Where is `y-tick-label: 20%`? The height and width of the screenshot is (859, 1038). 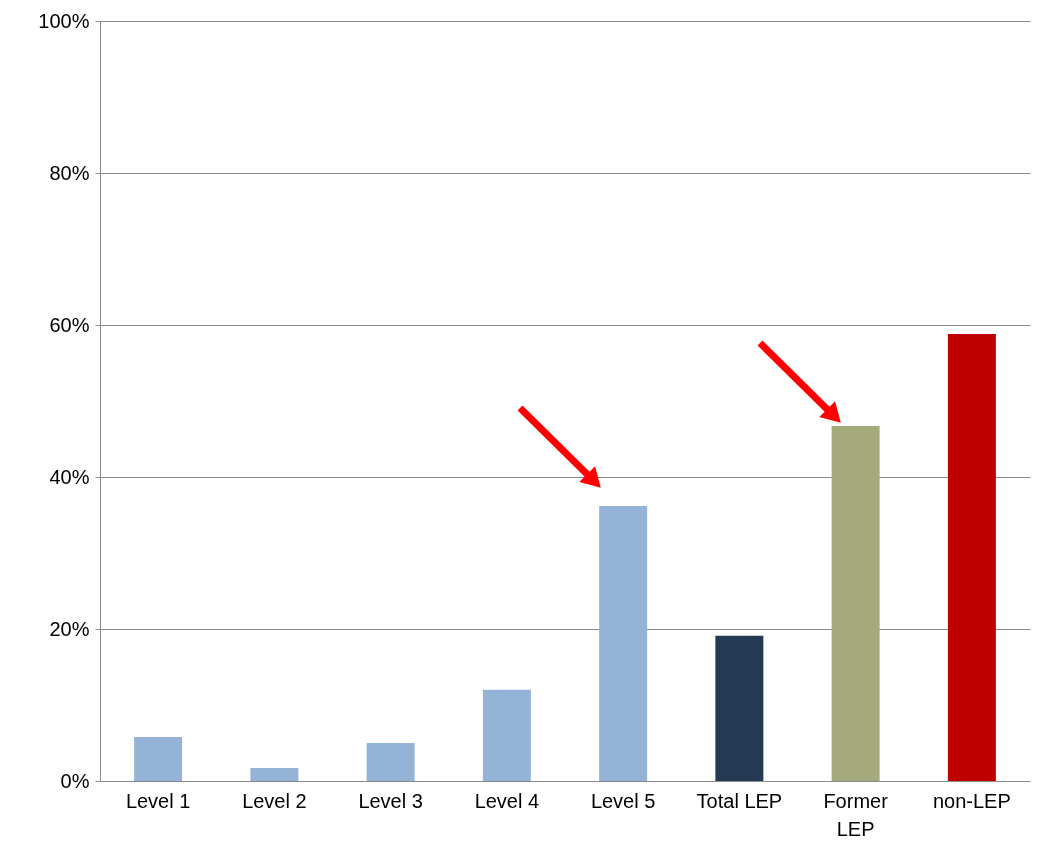
y-tick-label: 20% is located at coordinates (69, 628).